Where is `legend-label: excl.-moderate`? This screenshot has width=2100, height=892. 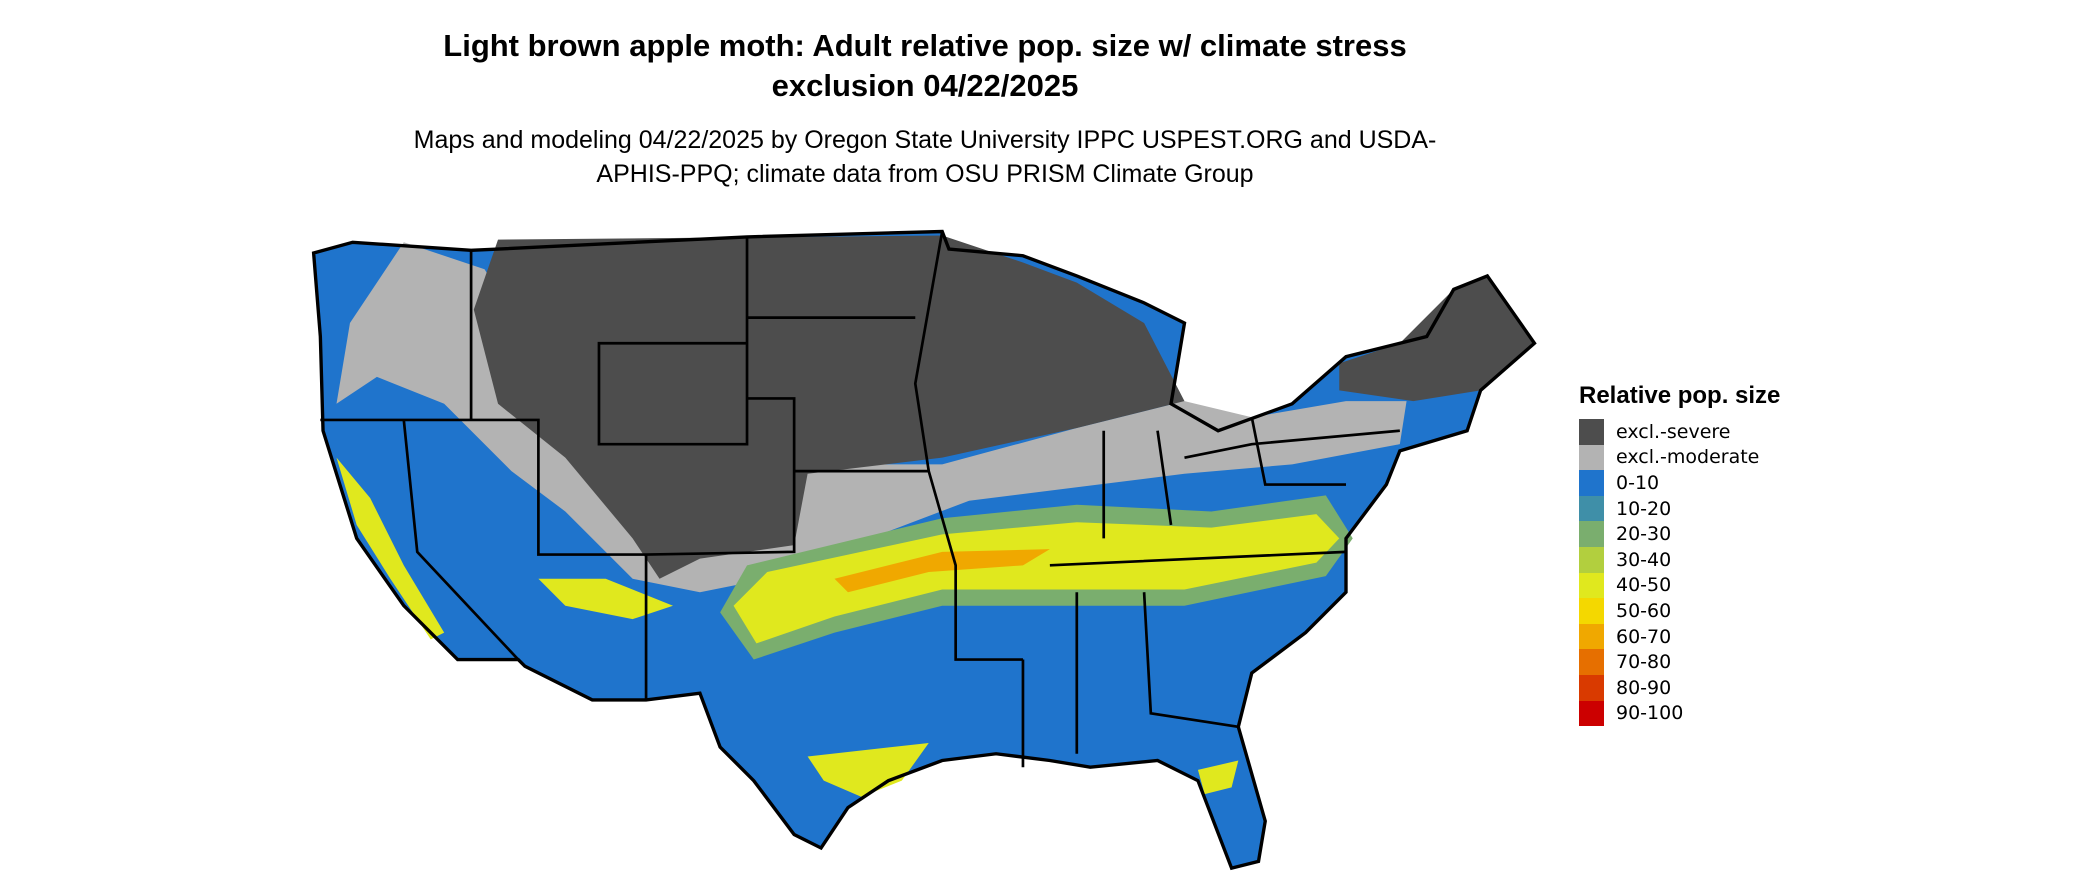
legend-label: excl.-moderate is located at coordinates (1688, 457).